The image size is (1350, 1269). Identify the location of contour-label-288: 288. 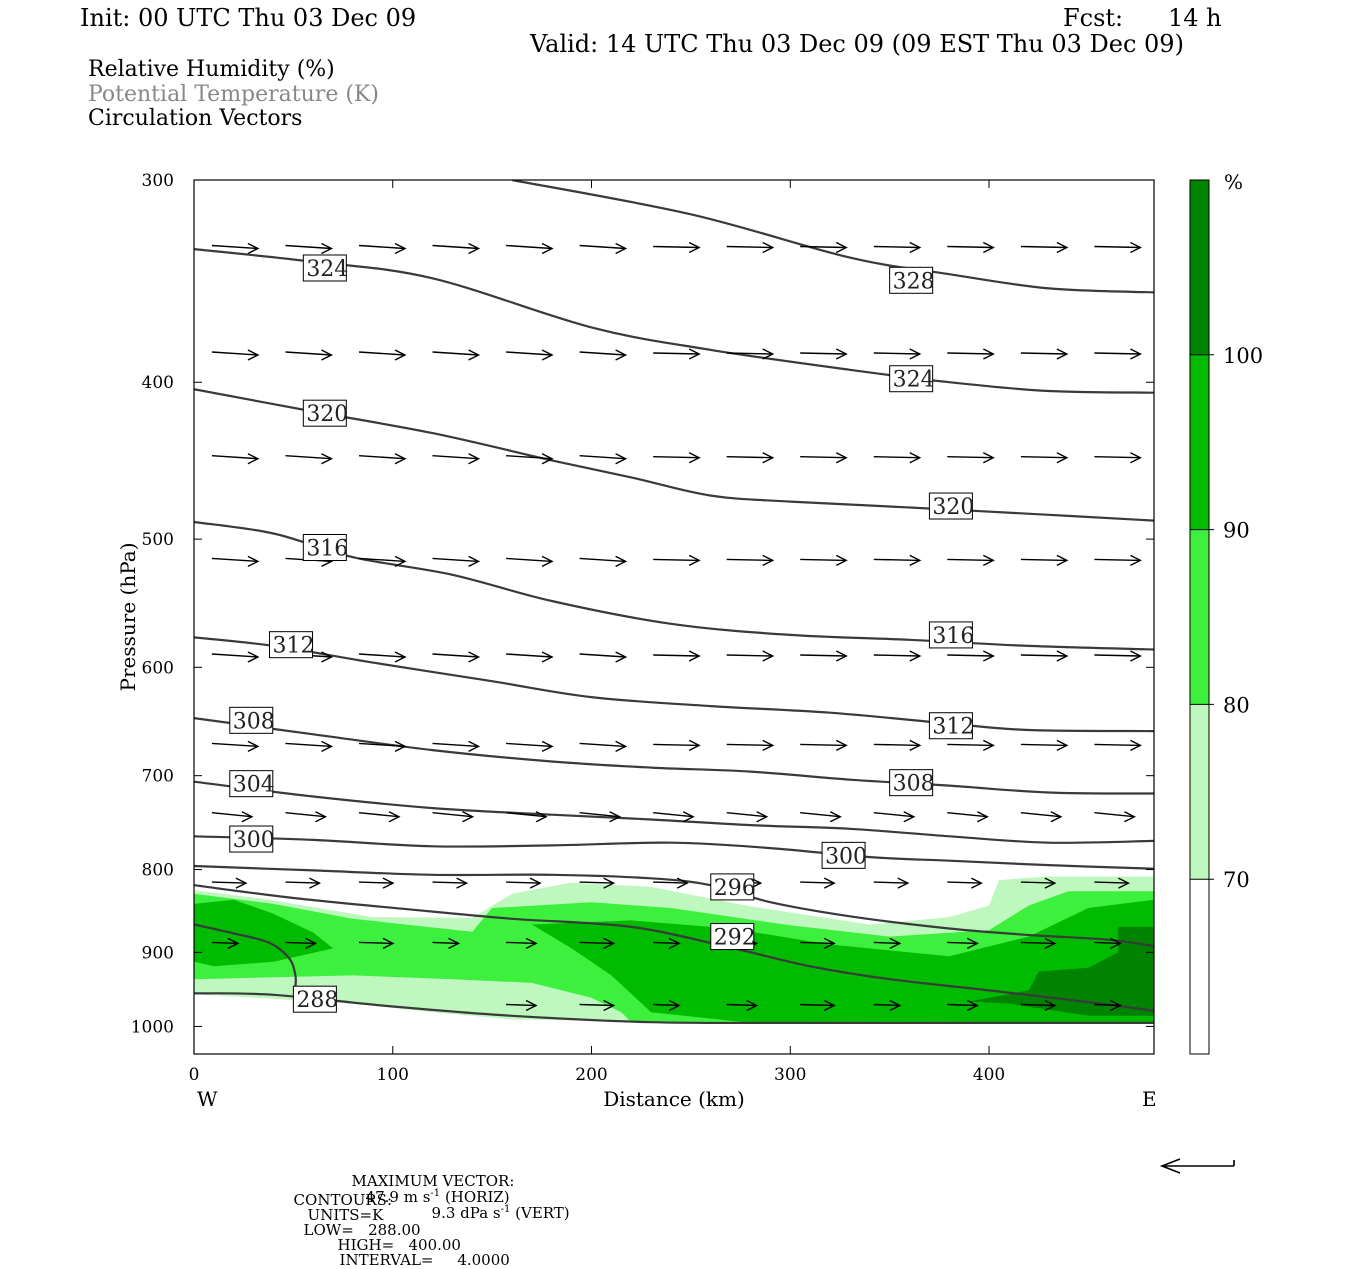
(315, 999).